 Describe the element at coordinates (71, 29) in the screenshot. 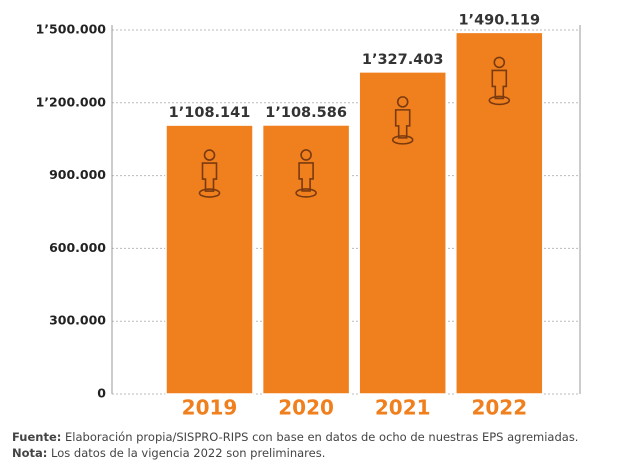

I see `y-tick-label: 1’500.000` at that location.